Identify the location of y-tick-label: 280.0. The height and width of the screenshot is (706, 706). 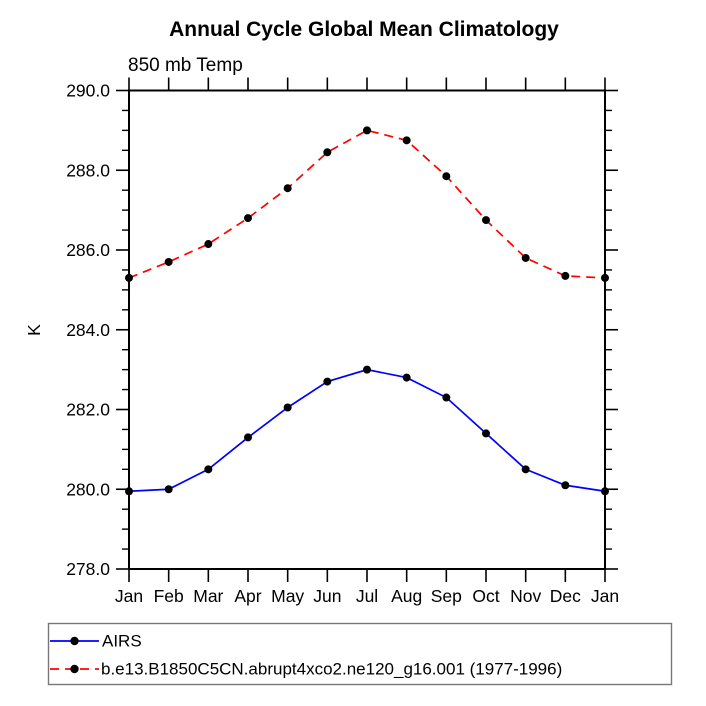
(88, 489).